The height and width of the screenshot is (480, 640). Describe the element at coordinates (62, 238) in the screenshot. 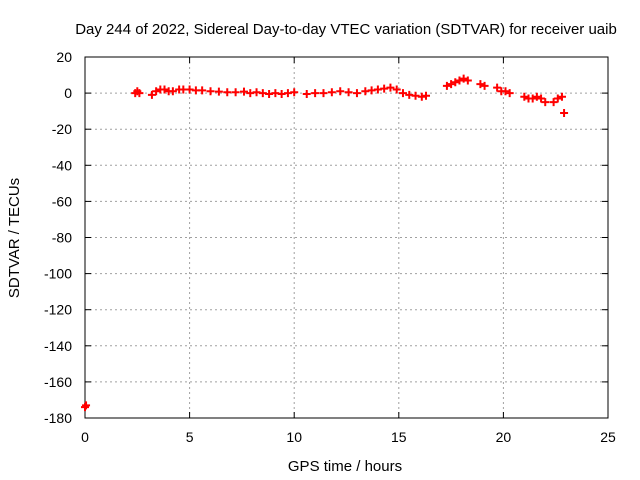

I see `y-tick-label: -80` at that location.